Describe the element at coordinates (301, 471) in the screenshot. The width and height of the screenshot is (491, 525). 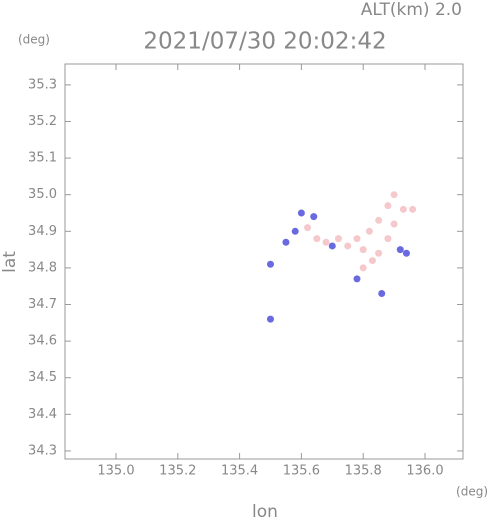
I see `x-tick-label: 135.6` at that location.